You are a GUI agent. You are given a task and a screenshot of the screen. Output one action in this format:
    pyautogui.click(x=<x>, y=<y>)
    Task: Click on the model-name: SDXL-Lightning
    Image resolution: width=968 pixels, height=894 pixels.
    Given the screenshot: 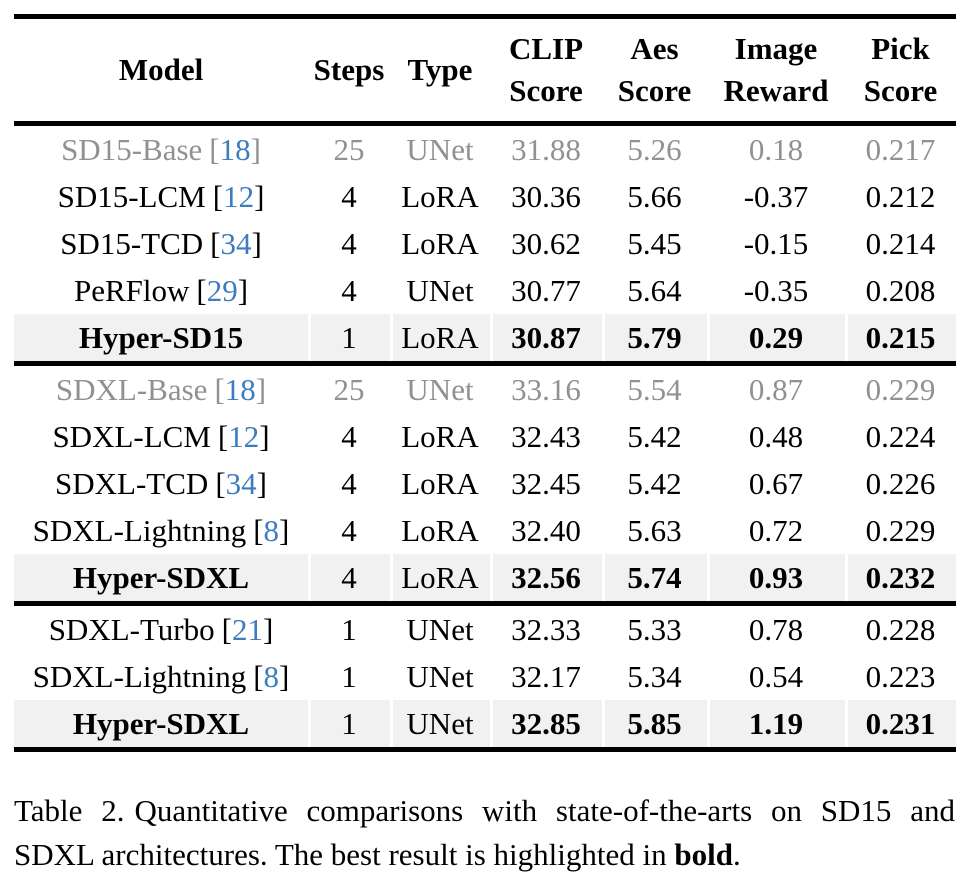 What is the action you would take?
    pyautogui.click(x=139, y=676)
    